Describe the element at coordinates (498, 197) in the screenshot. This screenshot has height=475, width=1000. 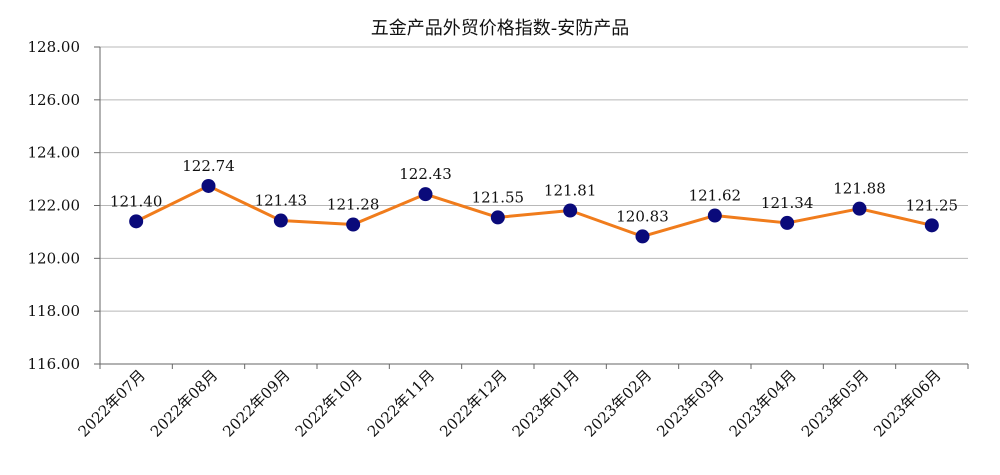
I see `data-label: 121.55` at that location.